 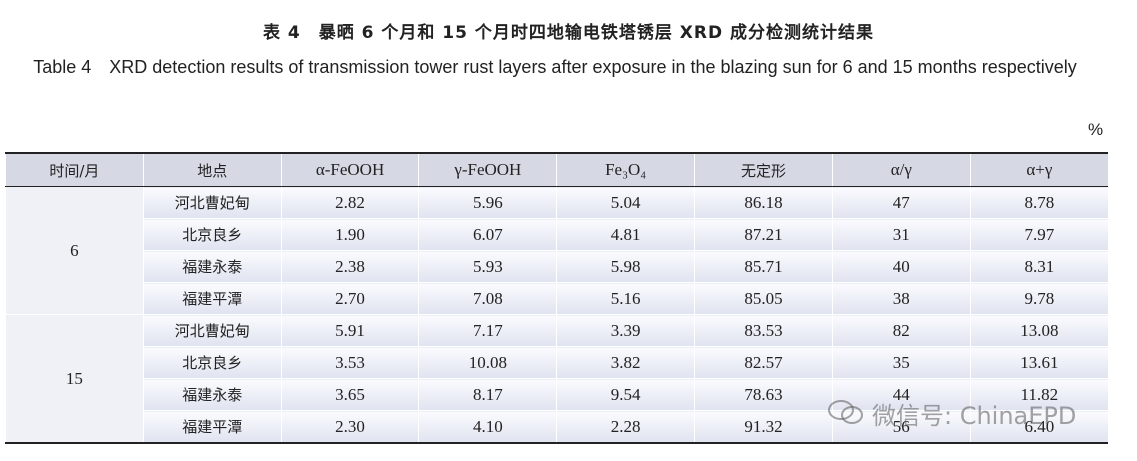 What do you see at coordinates (625, 394) in the screenshot?
I see `table-cell: 9.54` at bounding box center [625, 394].